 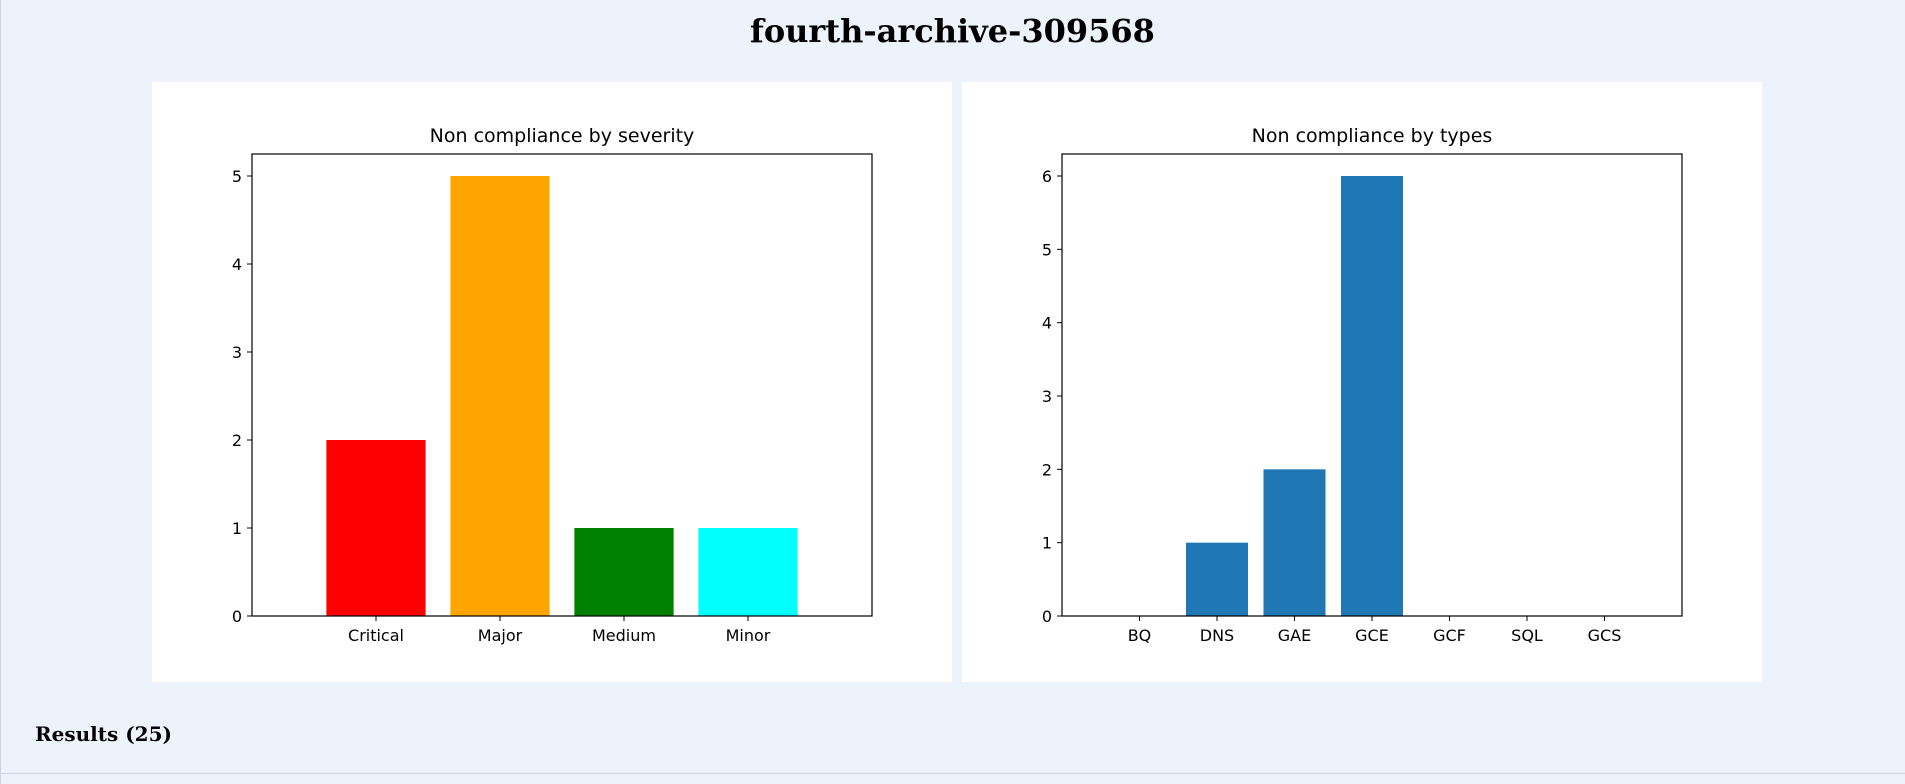 What do you see at coordinates (500, 635) in the screenshot?
I see `x-tick-label-major: Major` at bounding box center [500, 635].